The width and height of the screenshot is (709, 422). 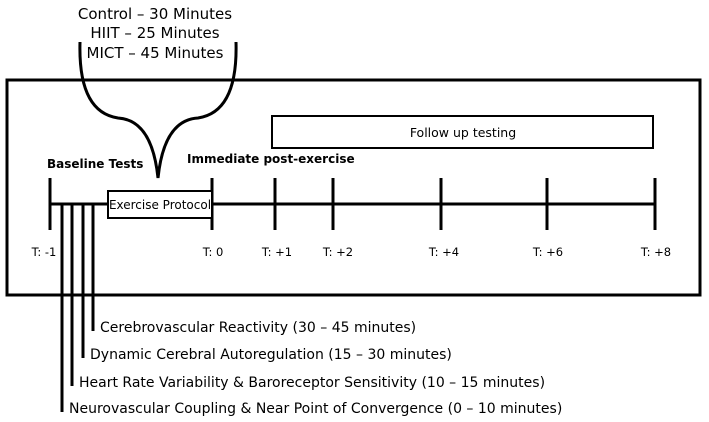 What do you see at coordinates (44, 252) in the screenshot?
I see `timepoint-label-t-minus1: T: -1` at bounding box center [44, 252].